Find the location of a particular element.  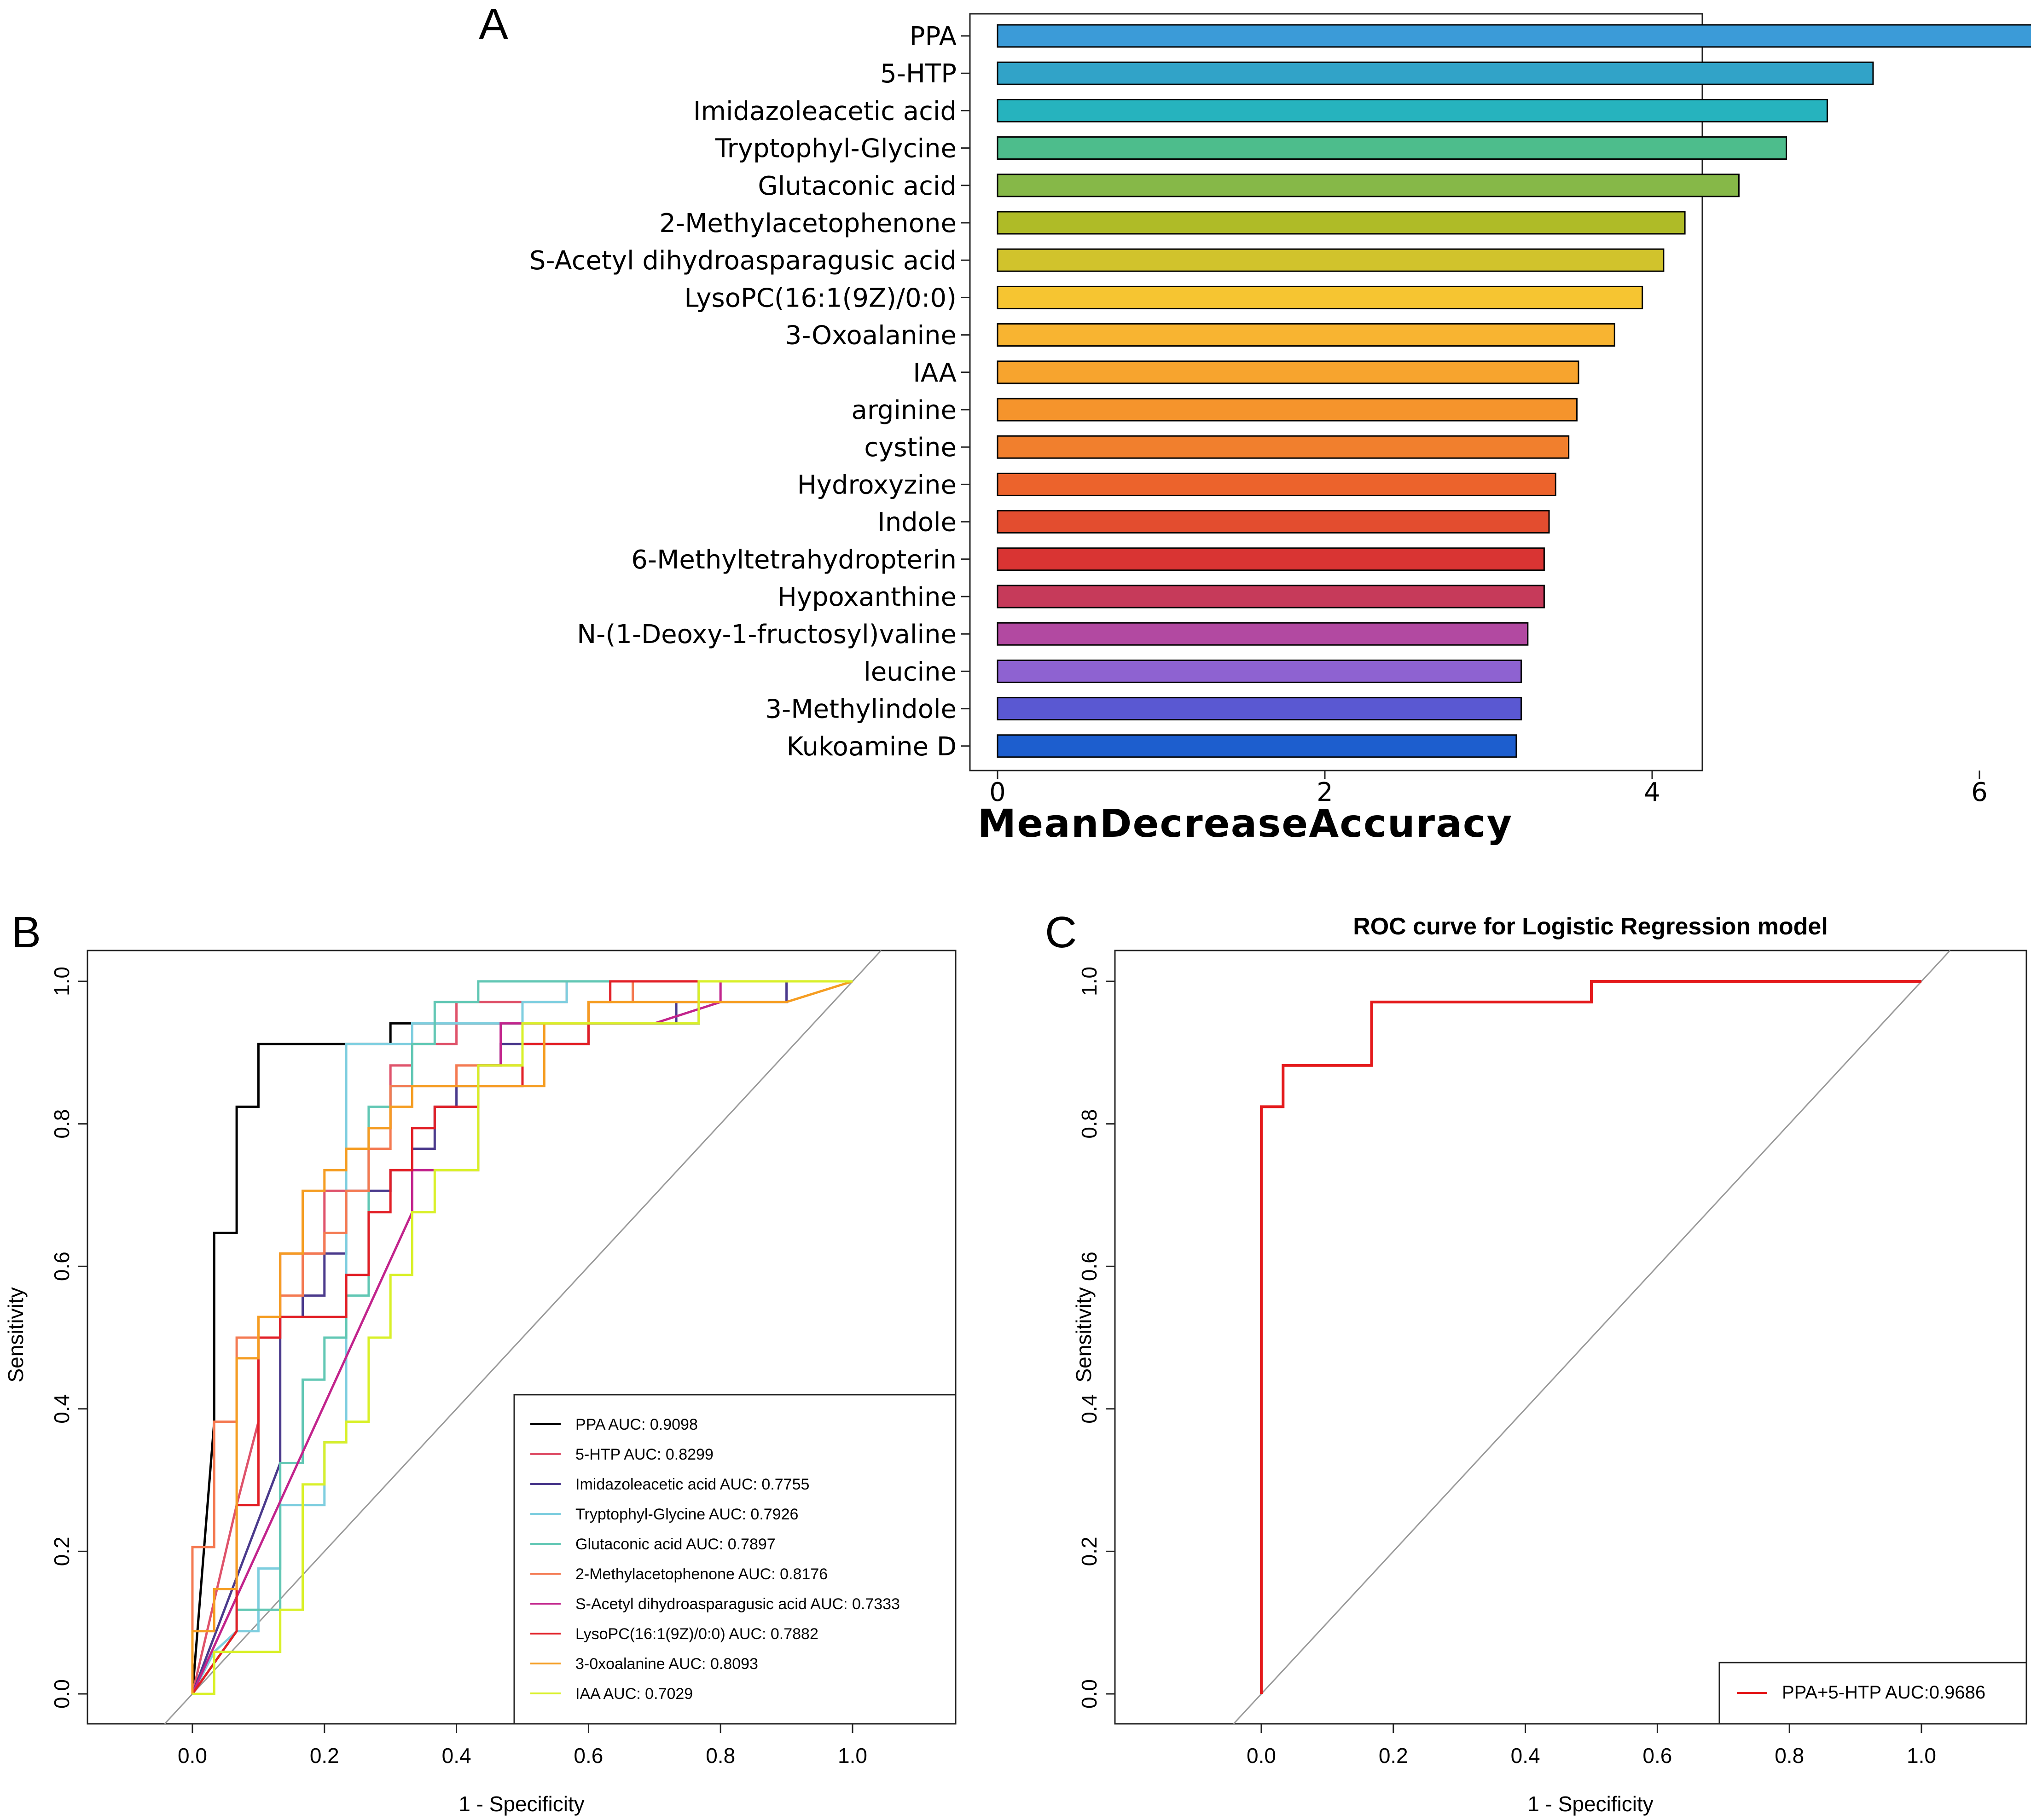

panel-c-x-axis-label: 1 - Specificity is located at coordinates (1591, 1804).